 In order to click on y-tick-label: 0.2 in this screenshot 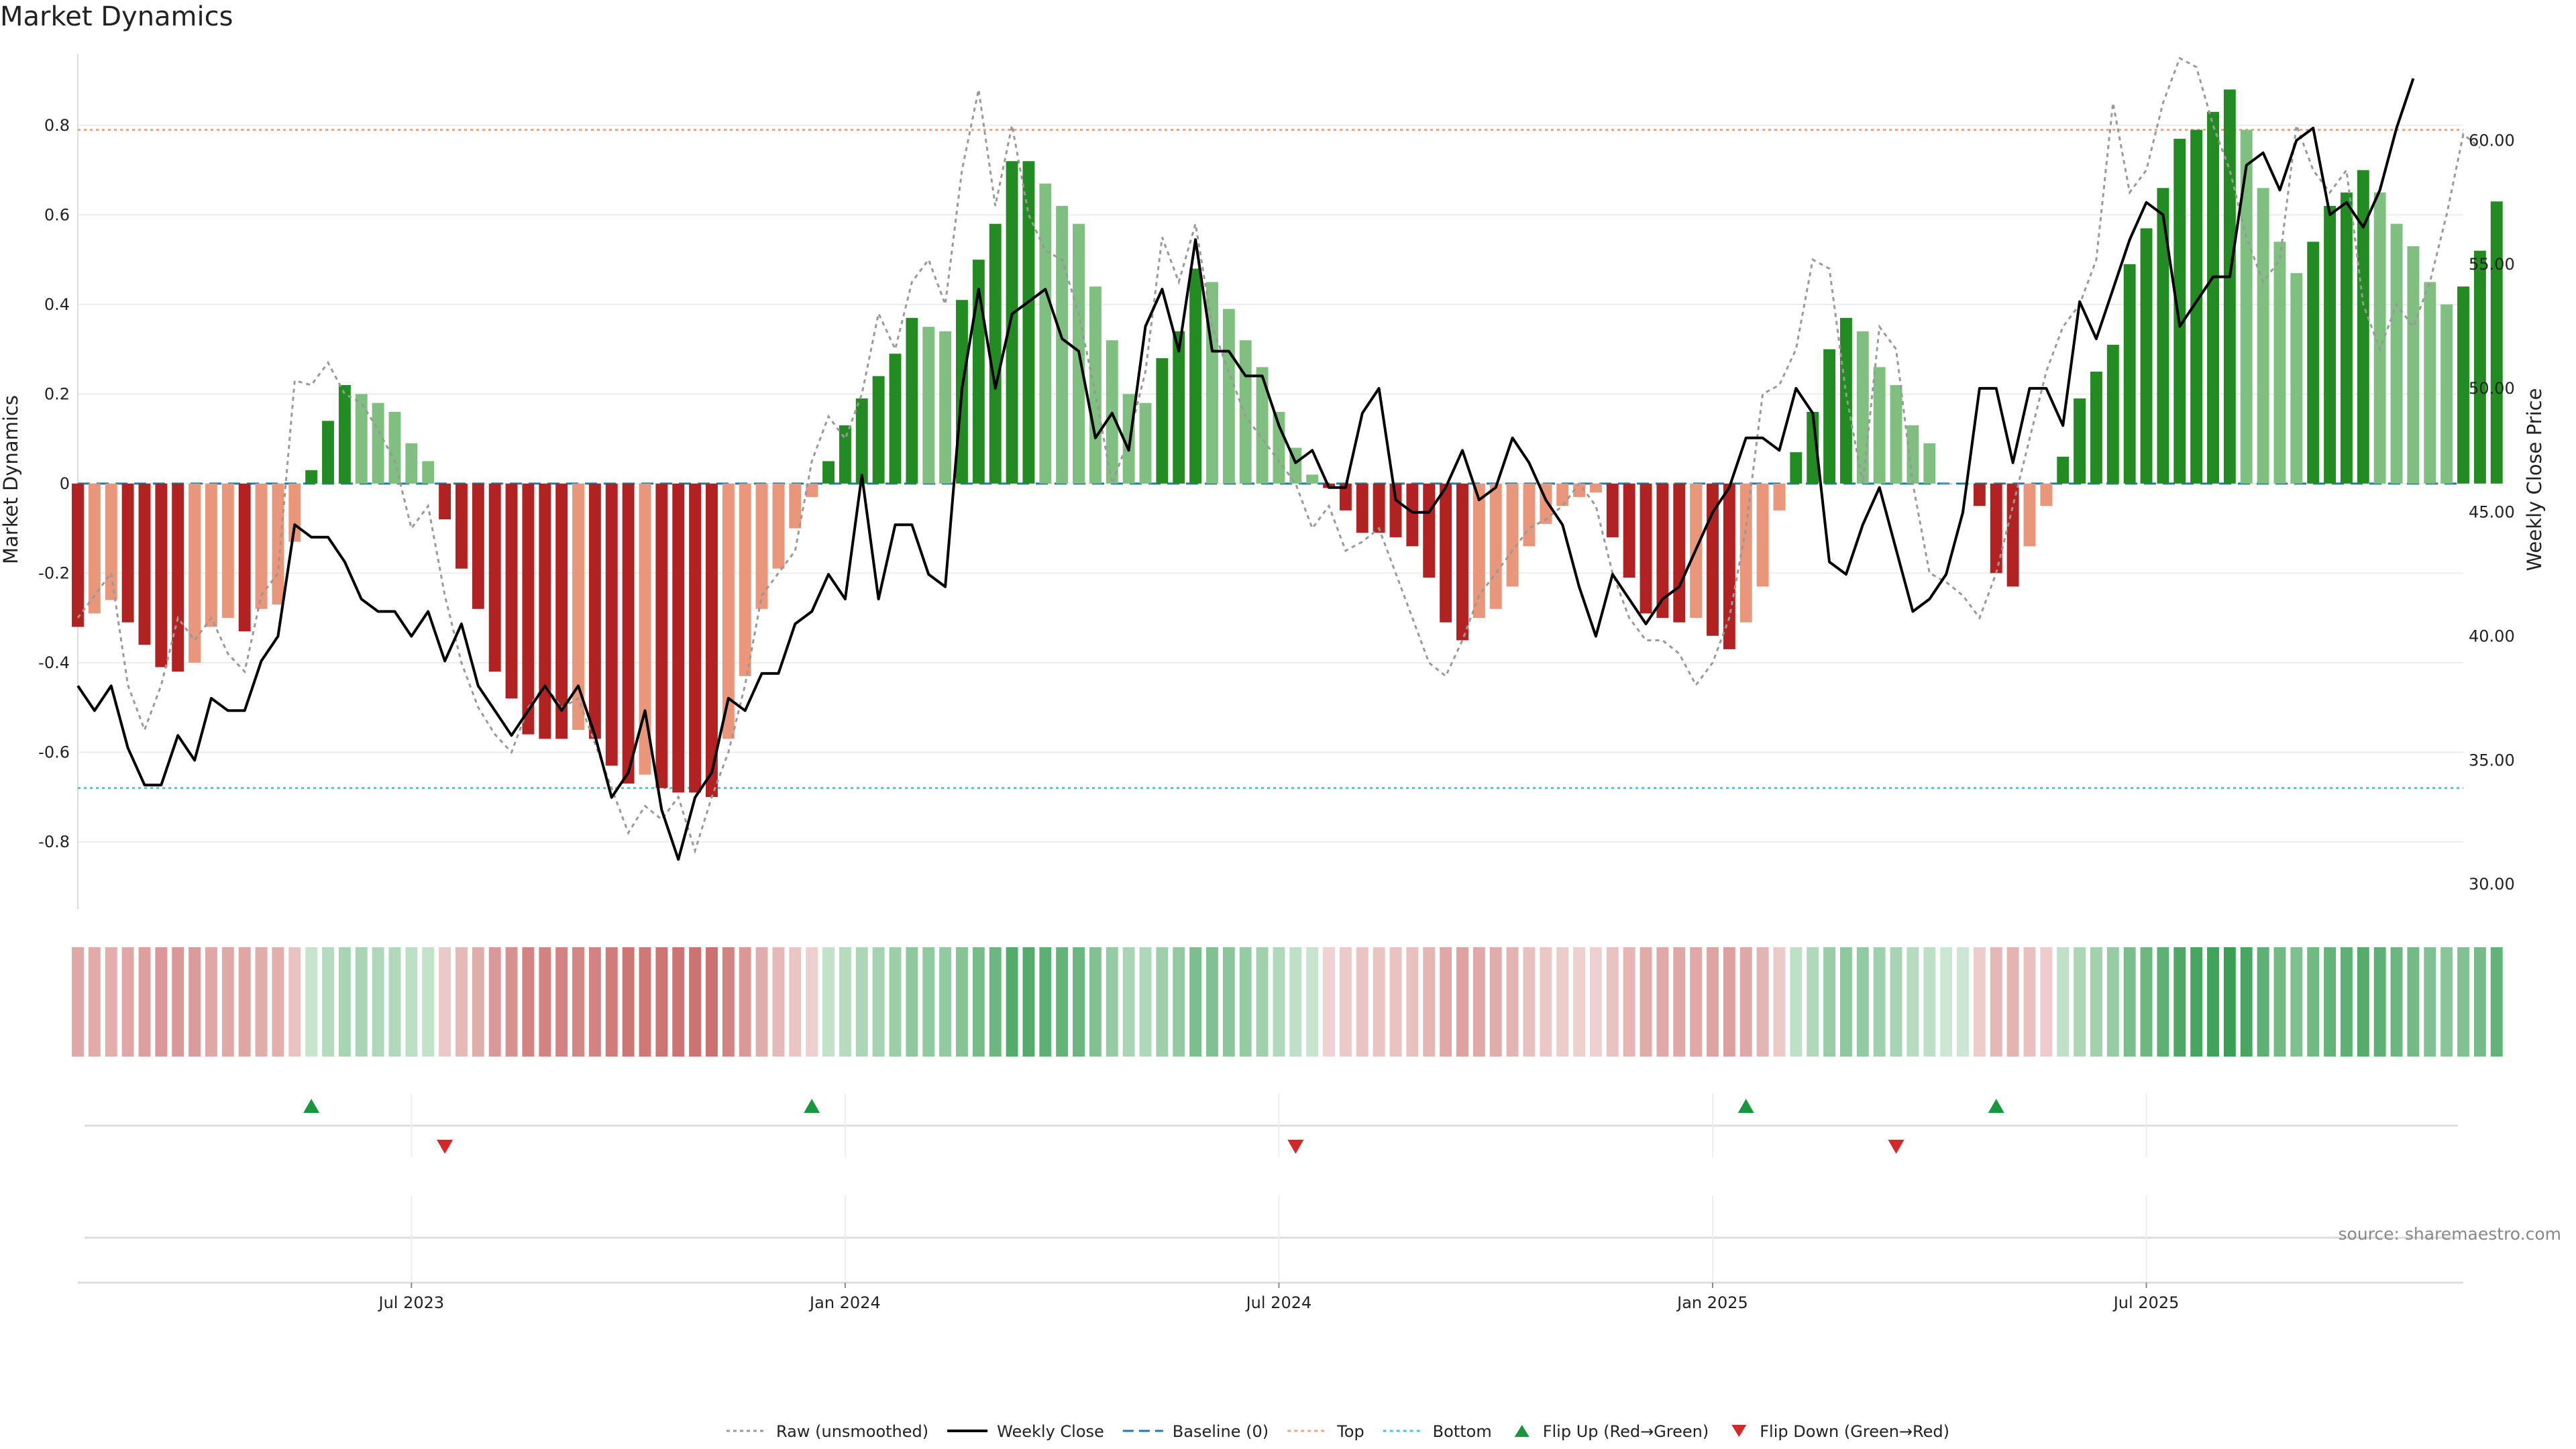, I will do `click(57, 393)`.